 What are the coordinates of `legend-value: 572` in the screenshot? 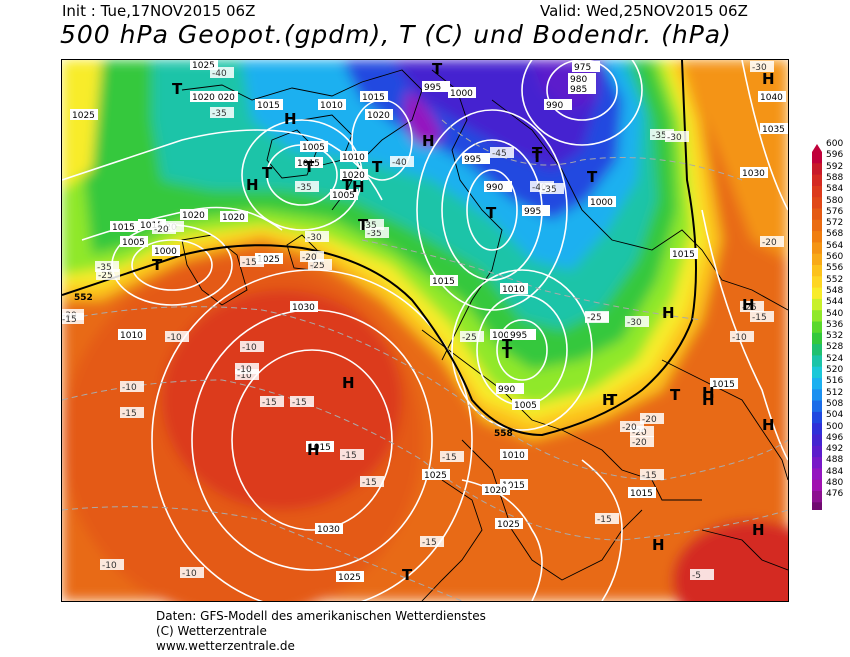 It's located at (835, 223).